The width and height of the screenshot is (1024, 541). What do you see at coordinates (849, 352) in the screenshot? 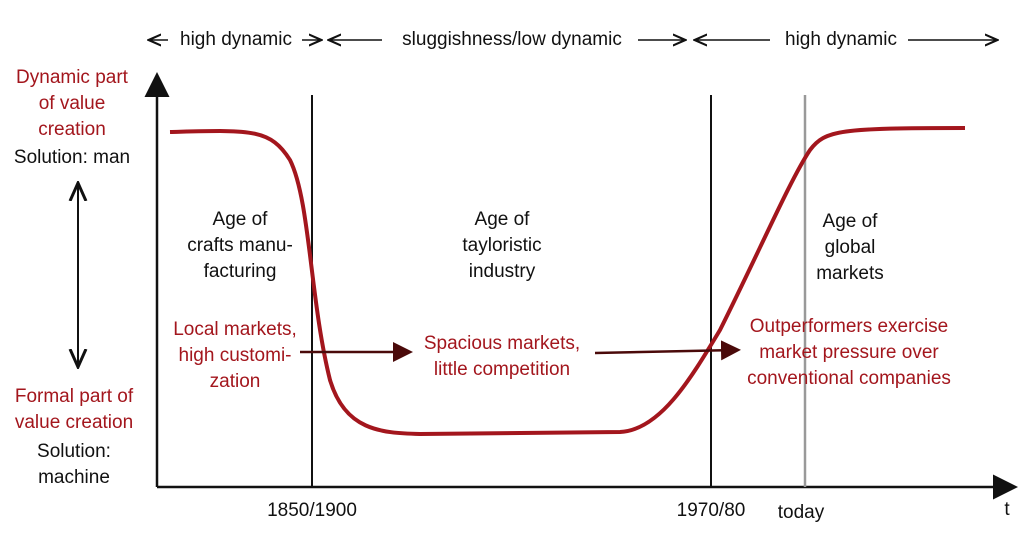
I see `market-label: market pressure over` at bounding box center [849, 352].